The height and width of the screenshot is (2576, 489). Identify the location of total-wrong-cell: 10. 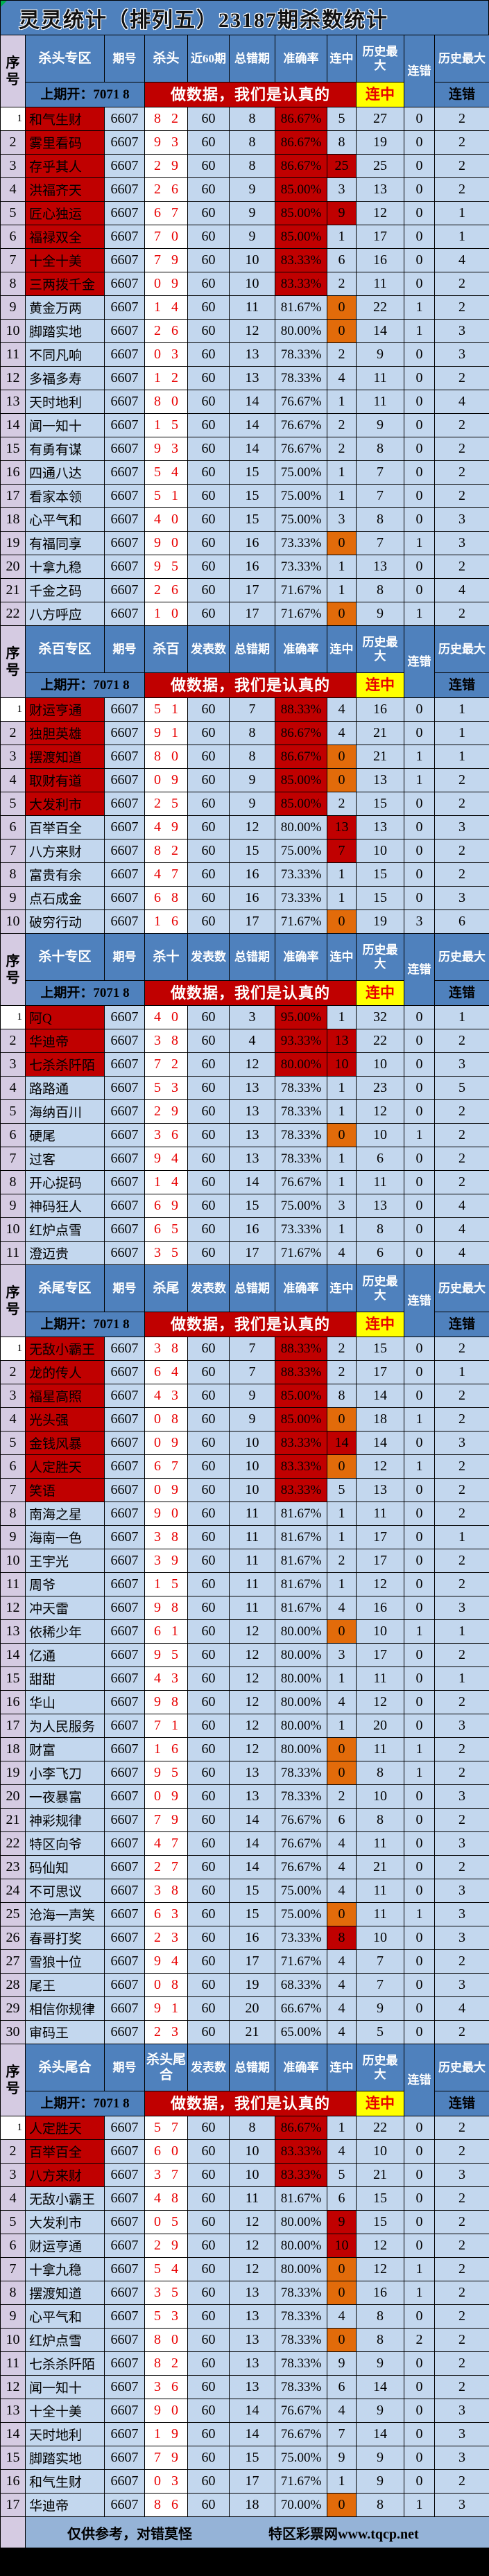
(252, 2175).